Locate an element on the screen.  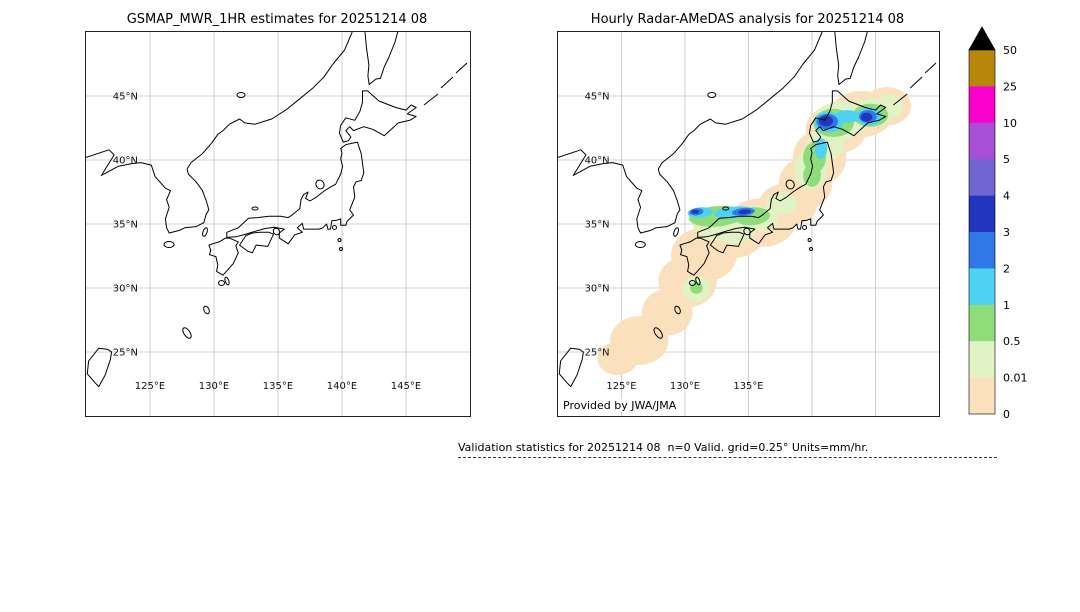
lon-tick-label: 140°E is located at coordinates (342, 386).